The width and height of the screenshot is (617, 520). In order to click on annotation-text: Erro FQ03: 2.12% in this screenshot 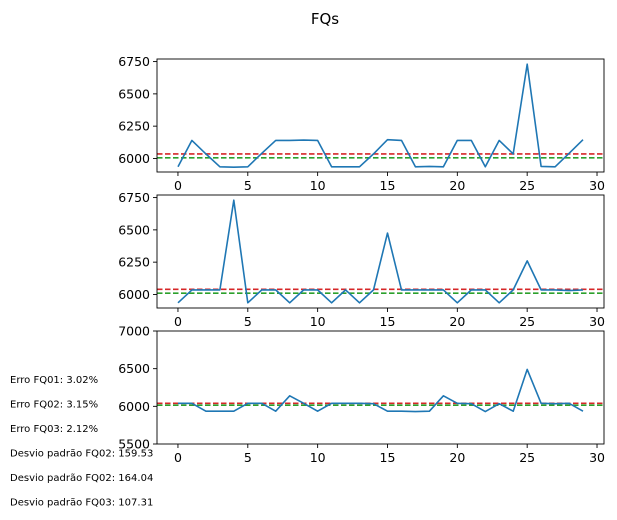, I will do `click(54, 429)`.